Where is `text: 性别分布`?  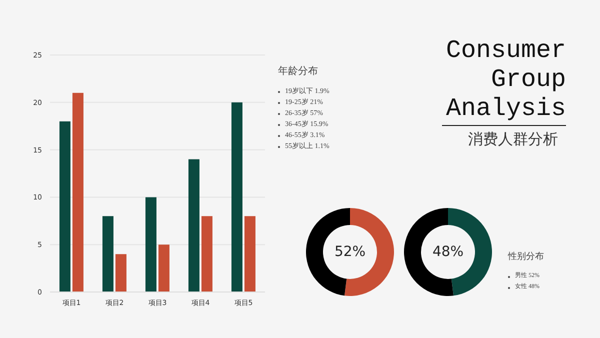
text: 性别分布 is located at coordinates (526, 256).